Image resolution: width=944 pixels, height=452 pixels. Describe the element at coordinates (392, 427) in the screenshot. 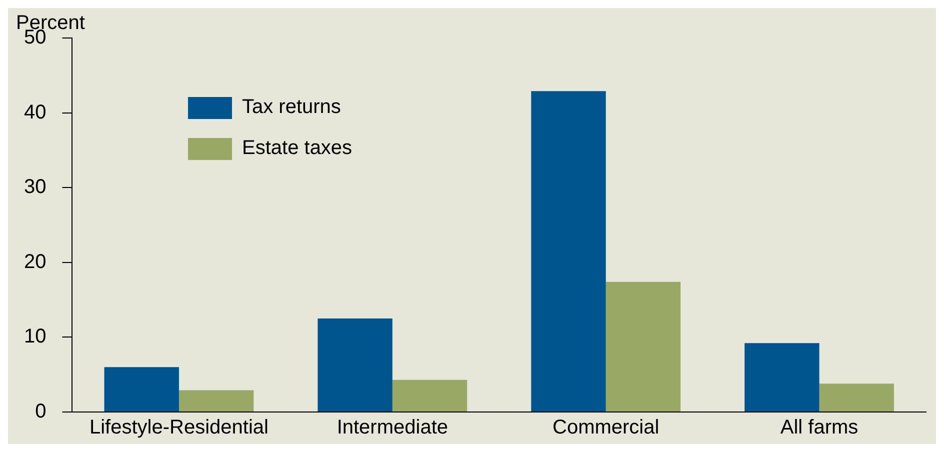

I see `x-tick-label: Intermediate` at that location.